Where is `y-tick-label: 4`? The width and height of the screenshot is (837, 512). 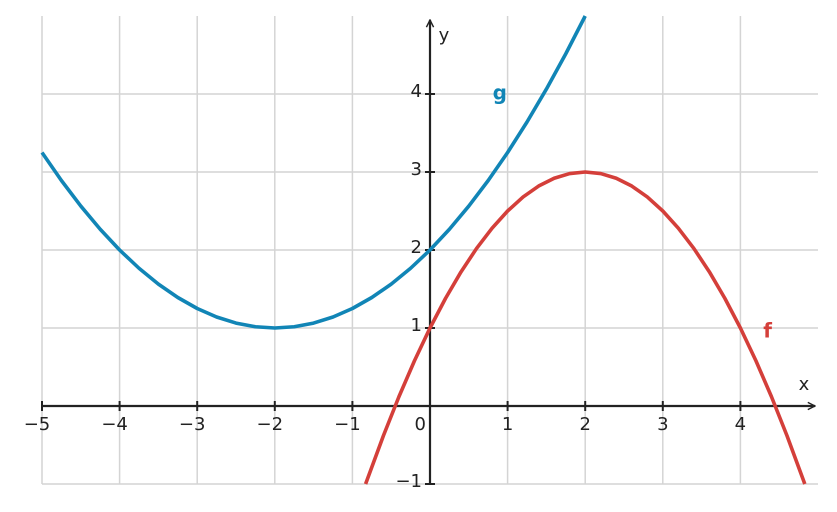 y-tick-label: 4 is located at coordinates (416, 91).